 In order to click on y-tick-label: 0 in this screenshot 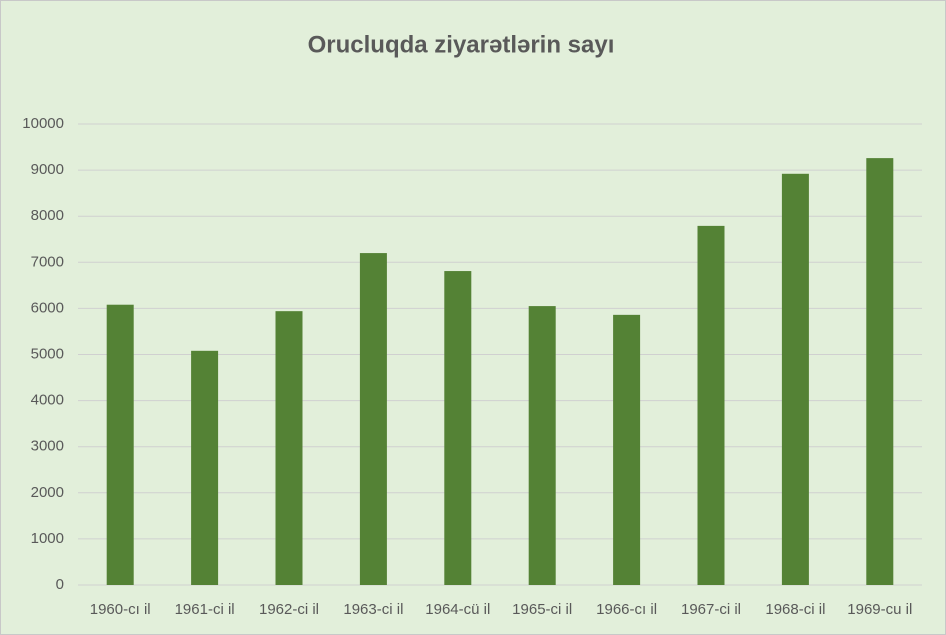, I will do `click(60, 584)`.